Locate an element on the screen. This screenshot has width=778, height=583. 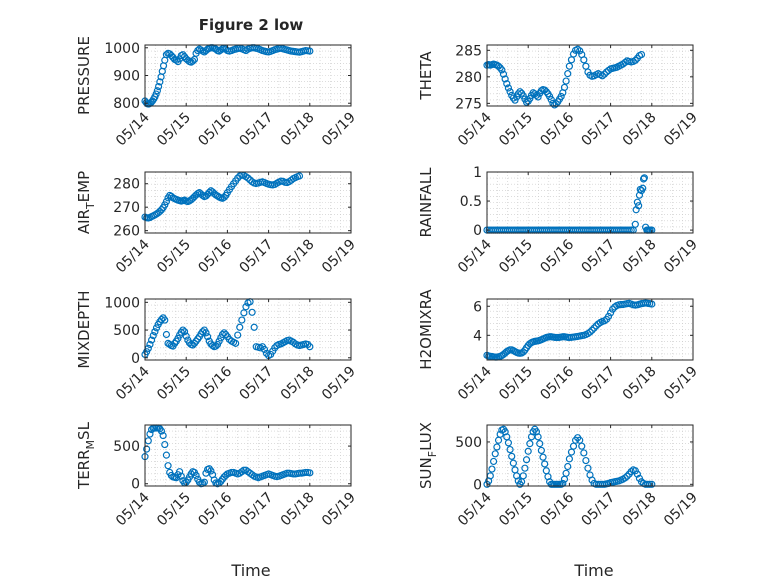
y-axis-label: AIRTEMP is located at coordinates (86, 202).